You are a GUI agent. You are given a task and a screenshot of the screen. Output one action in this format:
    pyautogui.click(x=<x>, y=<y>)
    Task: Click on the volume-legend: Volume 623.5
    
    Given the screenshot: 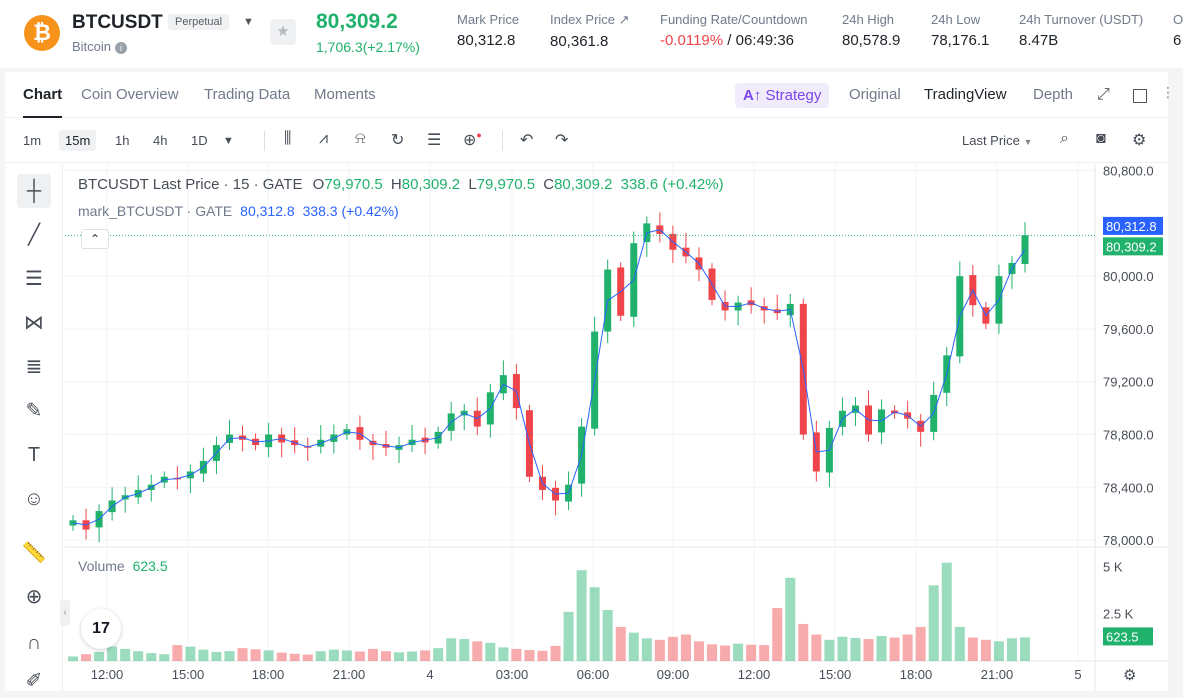 What is the action you would take?
    pyautogui.click(x=123, y=566)
    